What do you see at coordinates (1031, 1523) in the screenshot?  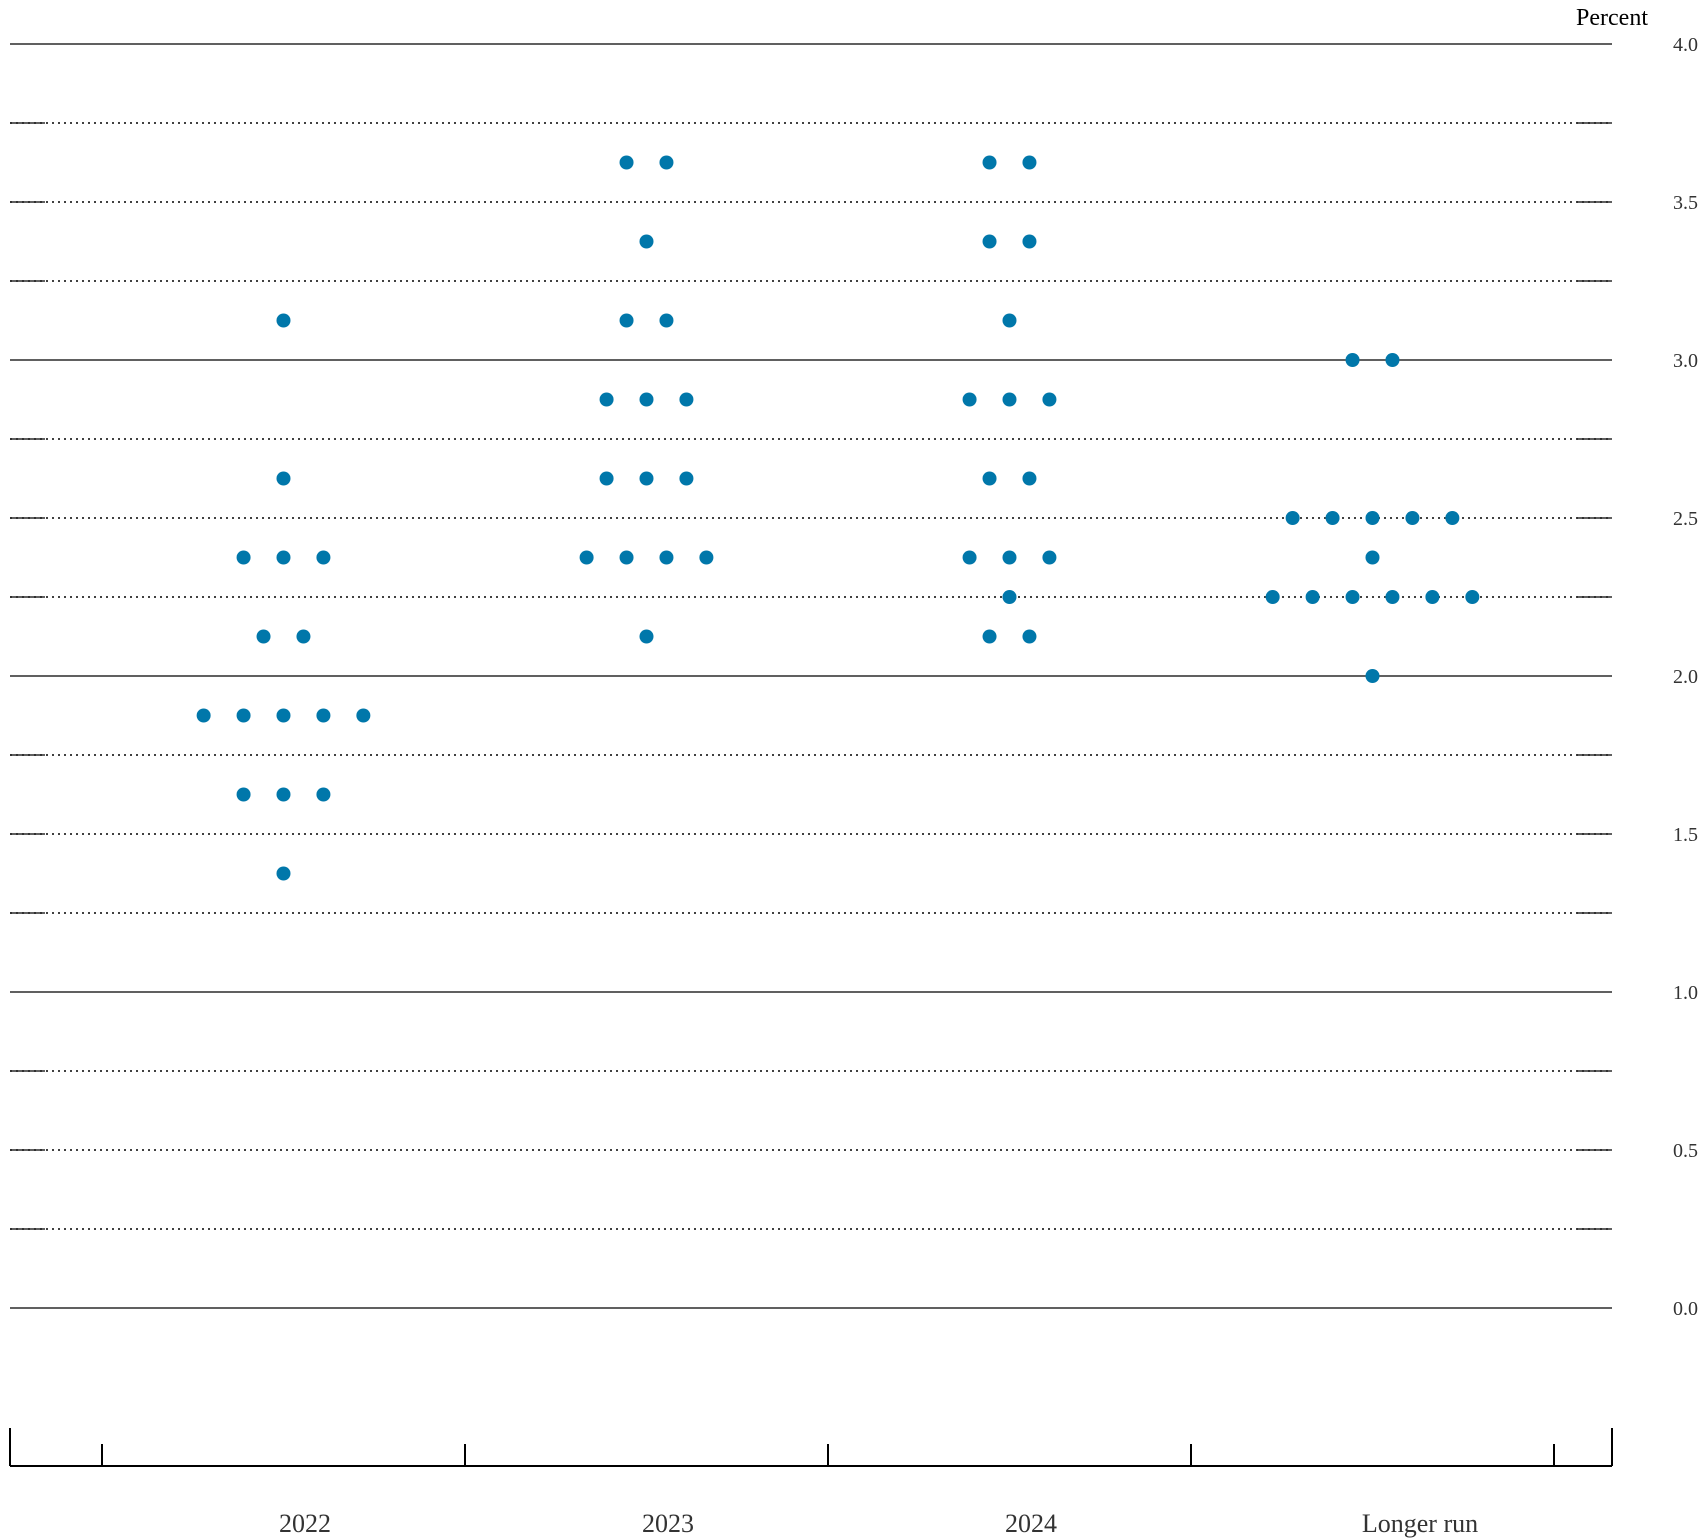 I see `x-category-label: 2024` at bounding box center [1031, 1523].